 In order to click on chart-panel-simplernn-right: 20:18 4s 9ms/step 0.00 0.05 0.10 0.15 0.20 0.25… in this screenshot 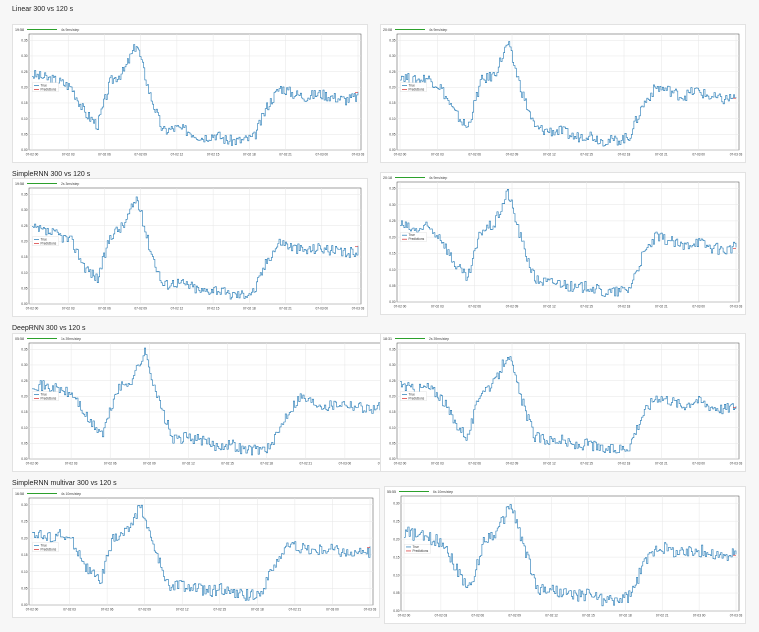, I will do `click(563, 243)`.